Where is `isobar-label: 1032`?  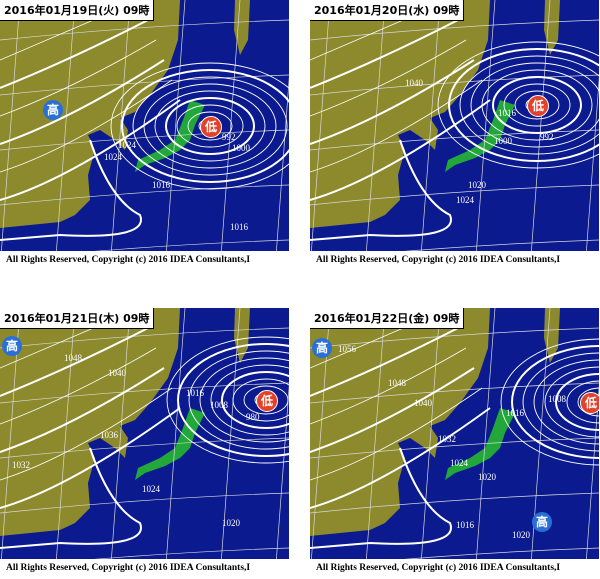 isobar-label: 1032 is located at coordinates (447, 439).